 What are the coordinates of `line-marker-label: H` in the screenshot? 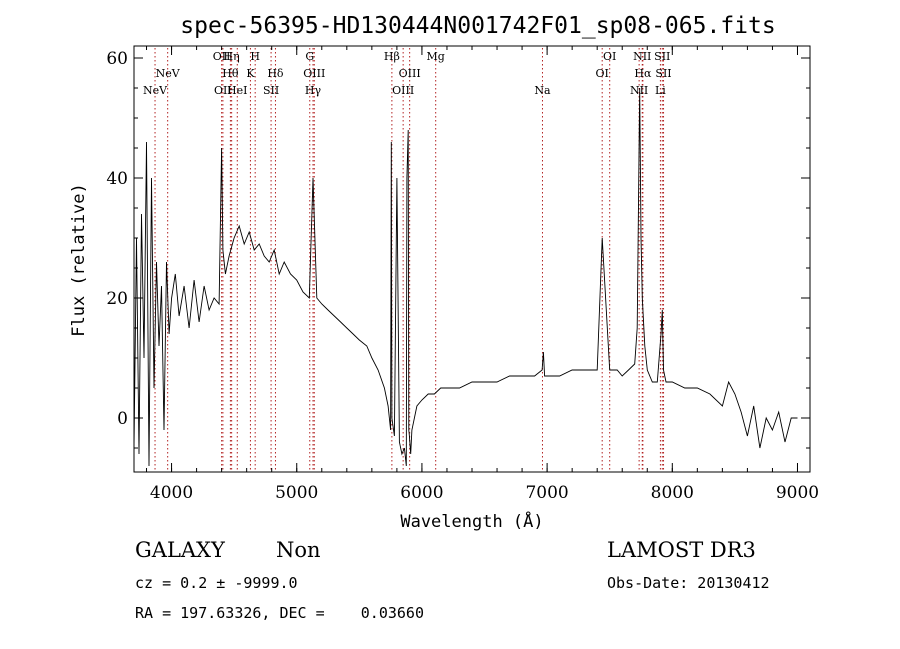 It's located at (255, 56).